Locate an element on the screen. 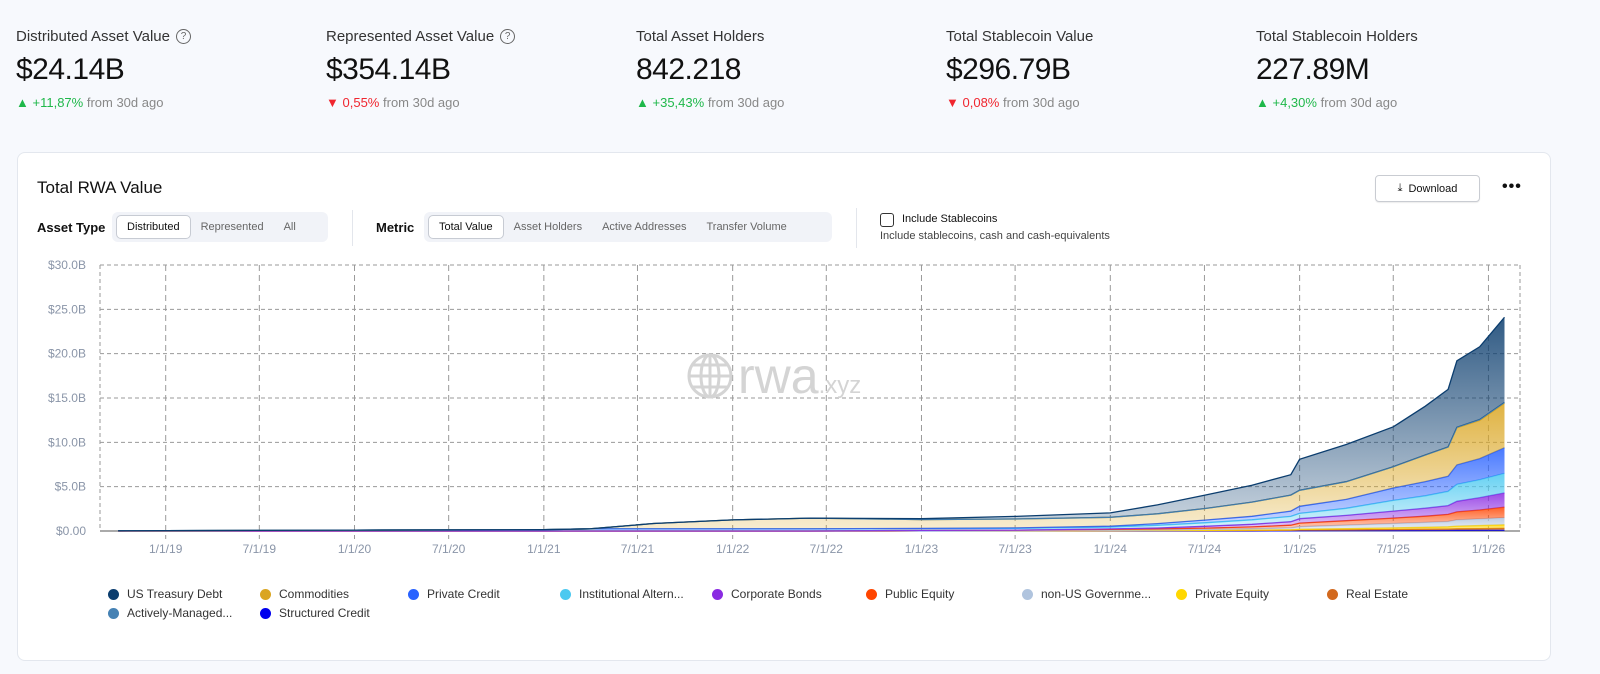  stat-label: Distributed Asset Value is located at coordinates (93, 36).